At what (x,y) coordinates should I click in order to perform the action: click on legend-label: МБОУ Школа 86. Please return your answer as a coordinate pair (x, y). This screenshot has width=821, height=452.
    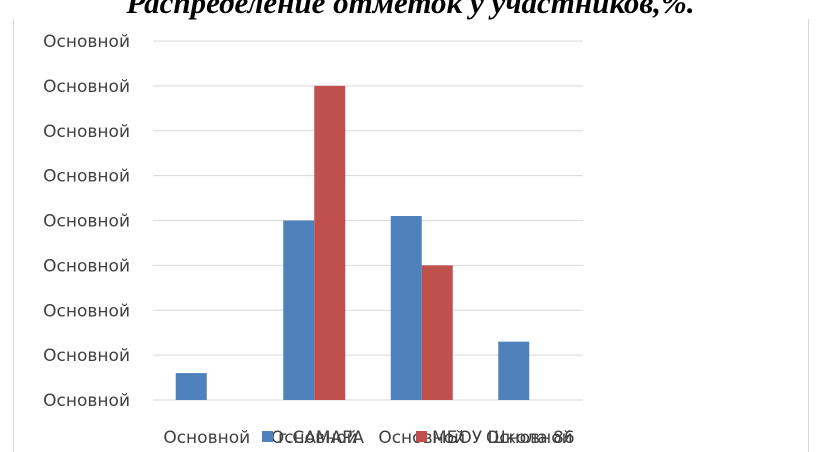
    Looking at the image, I should click on (503, 438).